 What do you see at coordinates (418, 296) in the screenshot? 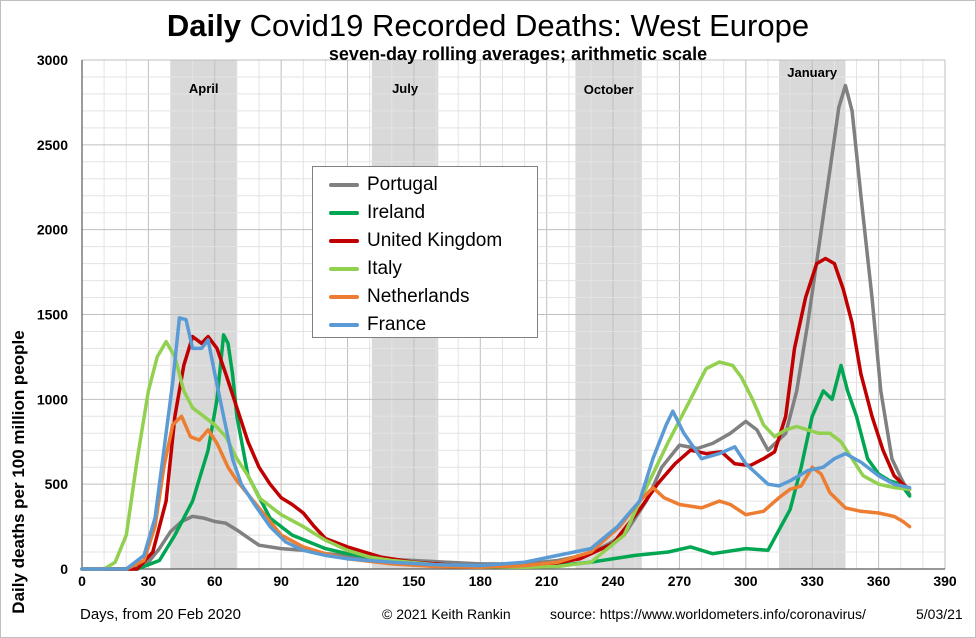
I see `legend-label-netherlands: Netherlands` at bounding box center [418, 296].